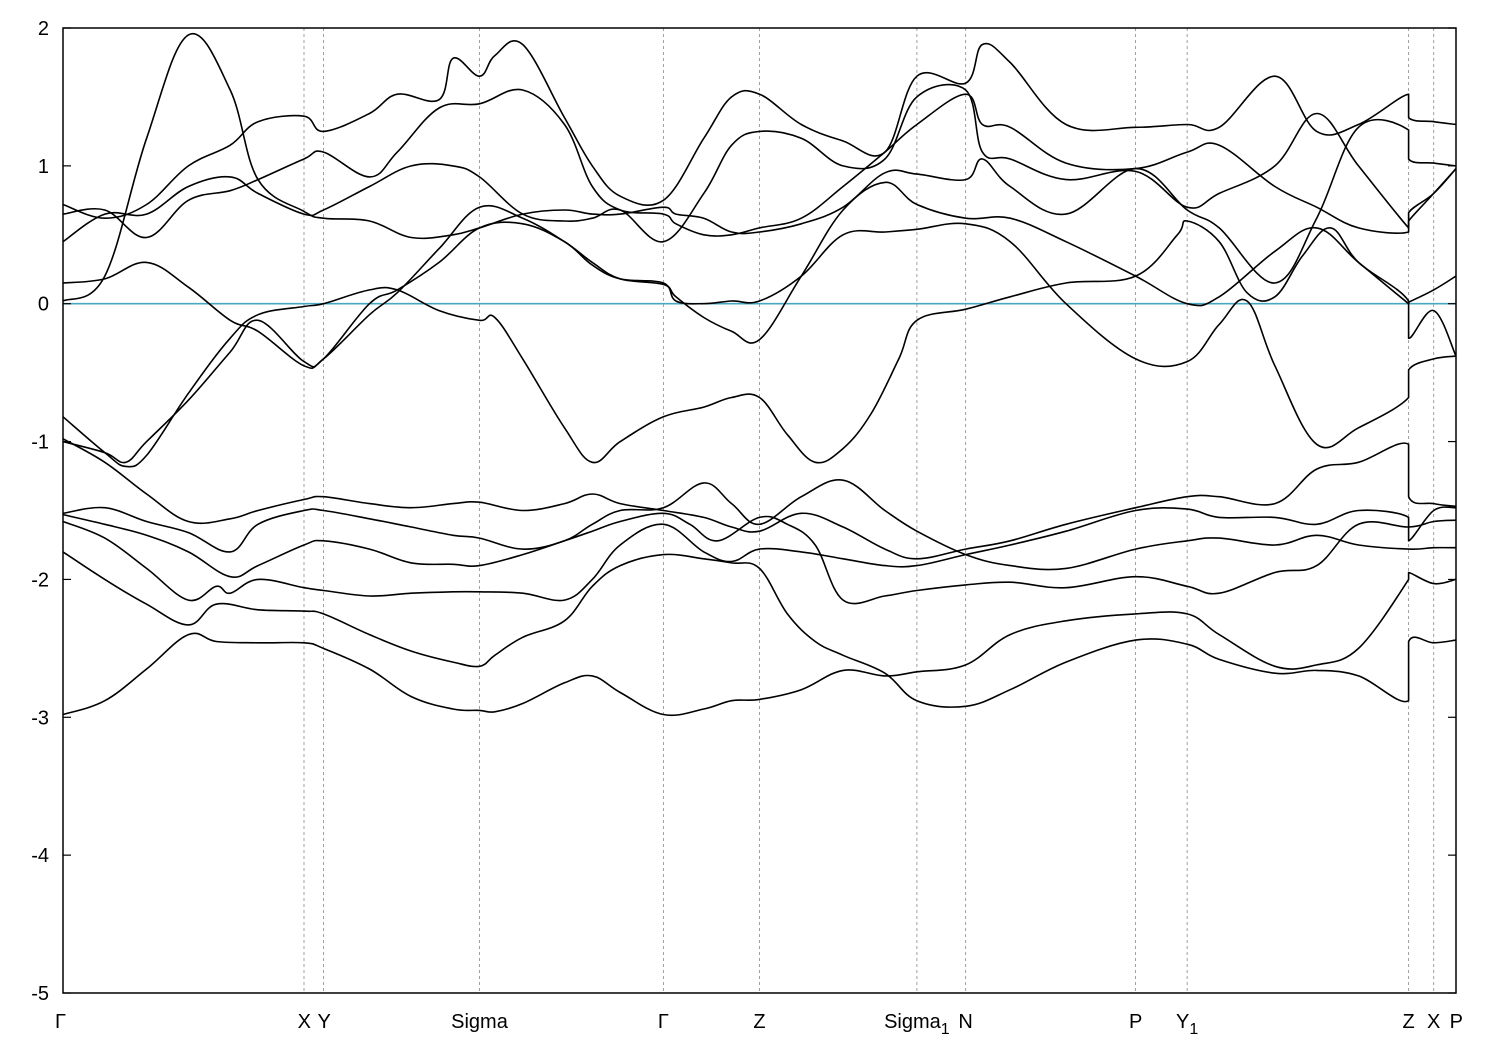 This screenshot has height=1050, width=1500. I want to click on y-tick-label: -5, so click(40, 994).